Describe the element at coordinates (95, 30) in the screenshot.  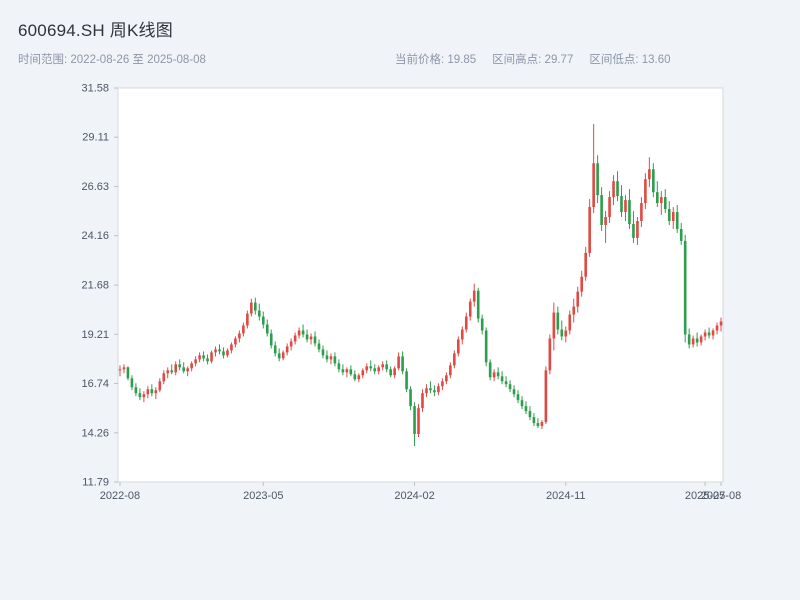
I see `page-title: 600694.SH 周K线图` at that location.